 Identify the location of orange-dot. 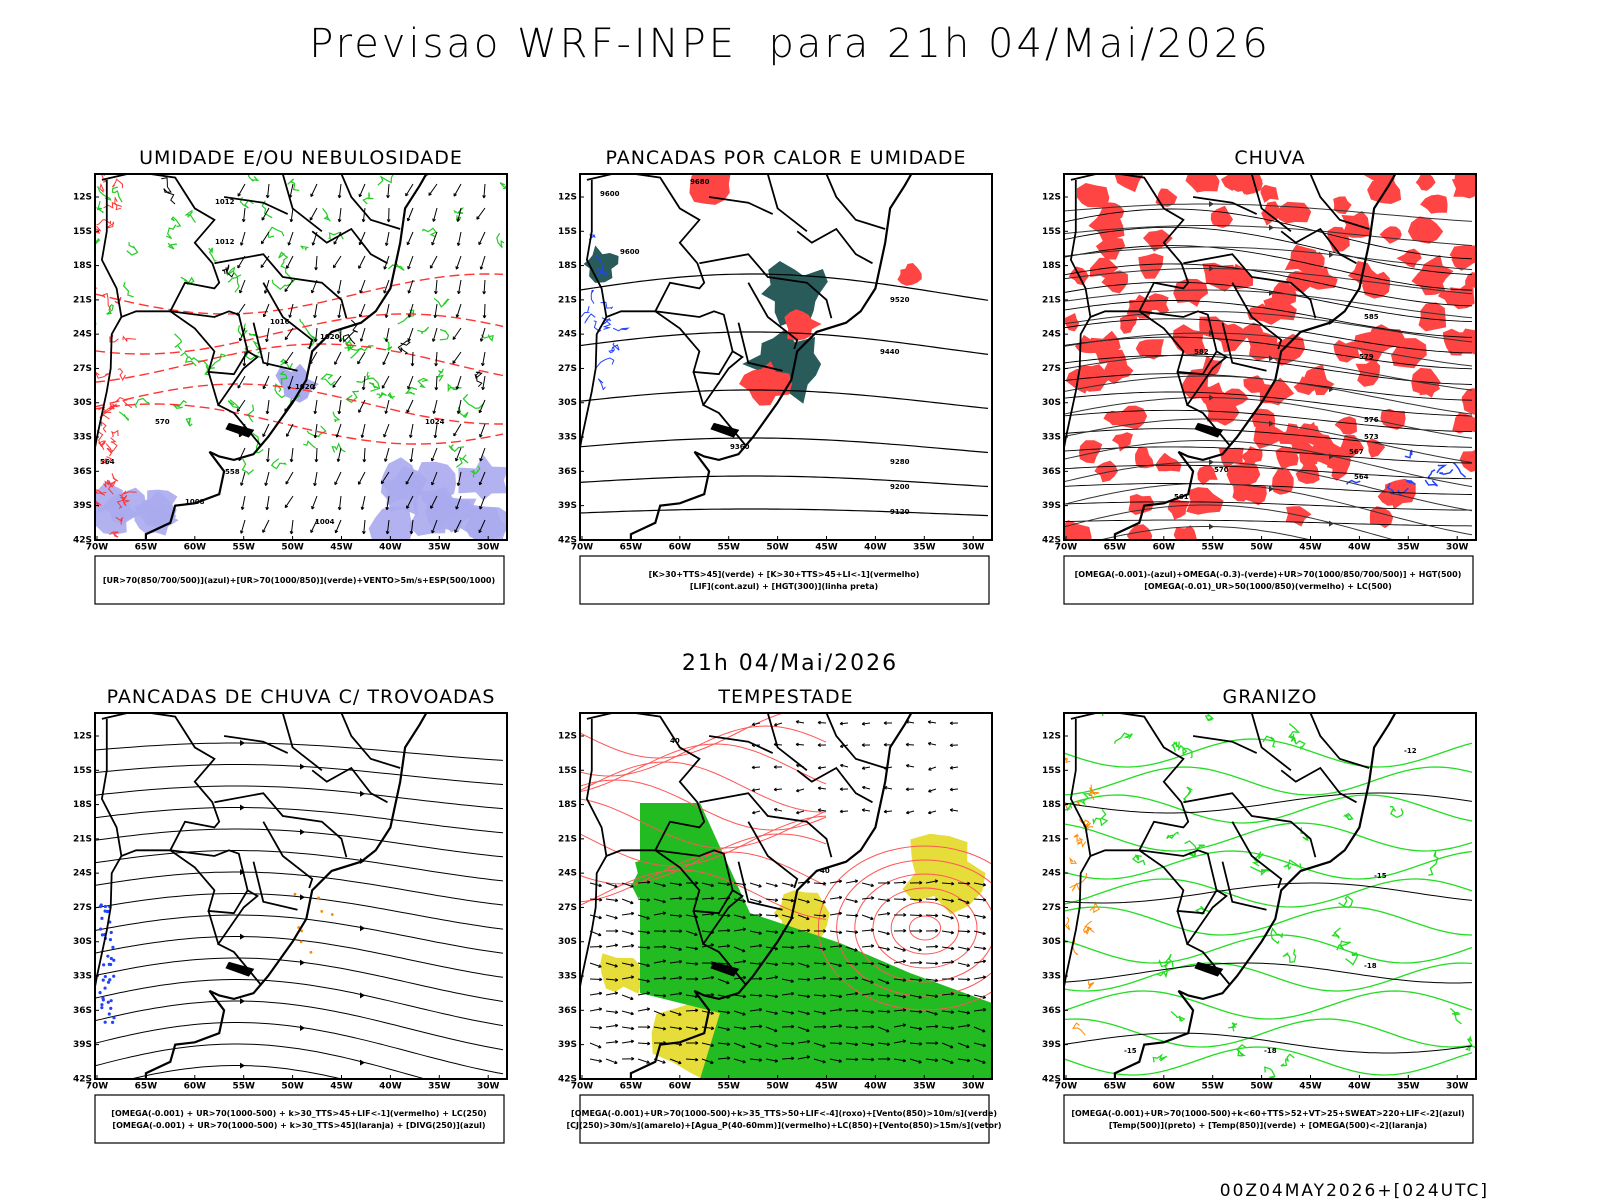
(295, 894).